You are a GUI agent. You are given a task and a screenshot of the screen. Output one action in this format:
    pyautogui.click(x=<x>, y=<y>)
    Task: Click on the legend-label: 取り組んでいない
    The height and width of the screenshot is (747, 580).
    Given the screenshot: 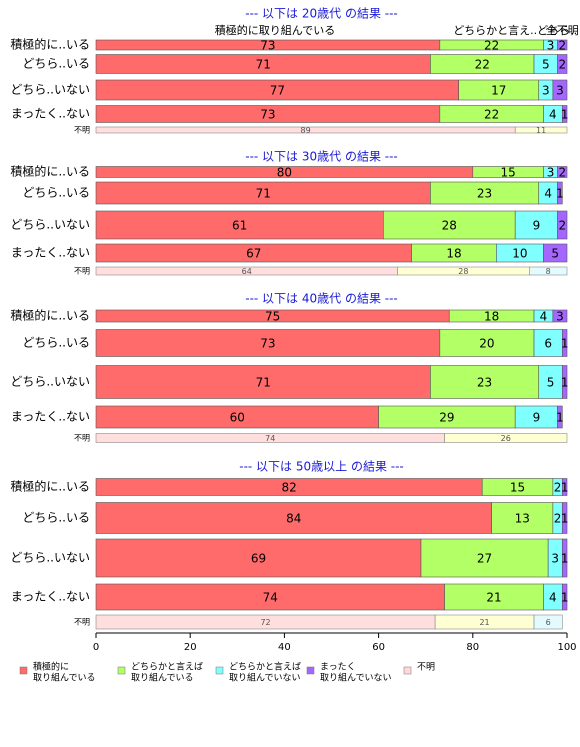 What is the action you would take?
    pyautogui.click(x=356, y=678)
    